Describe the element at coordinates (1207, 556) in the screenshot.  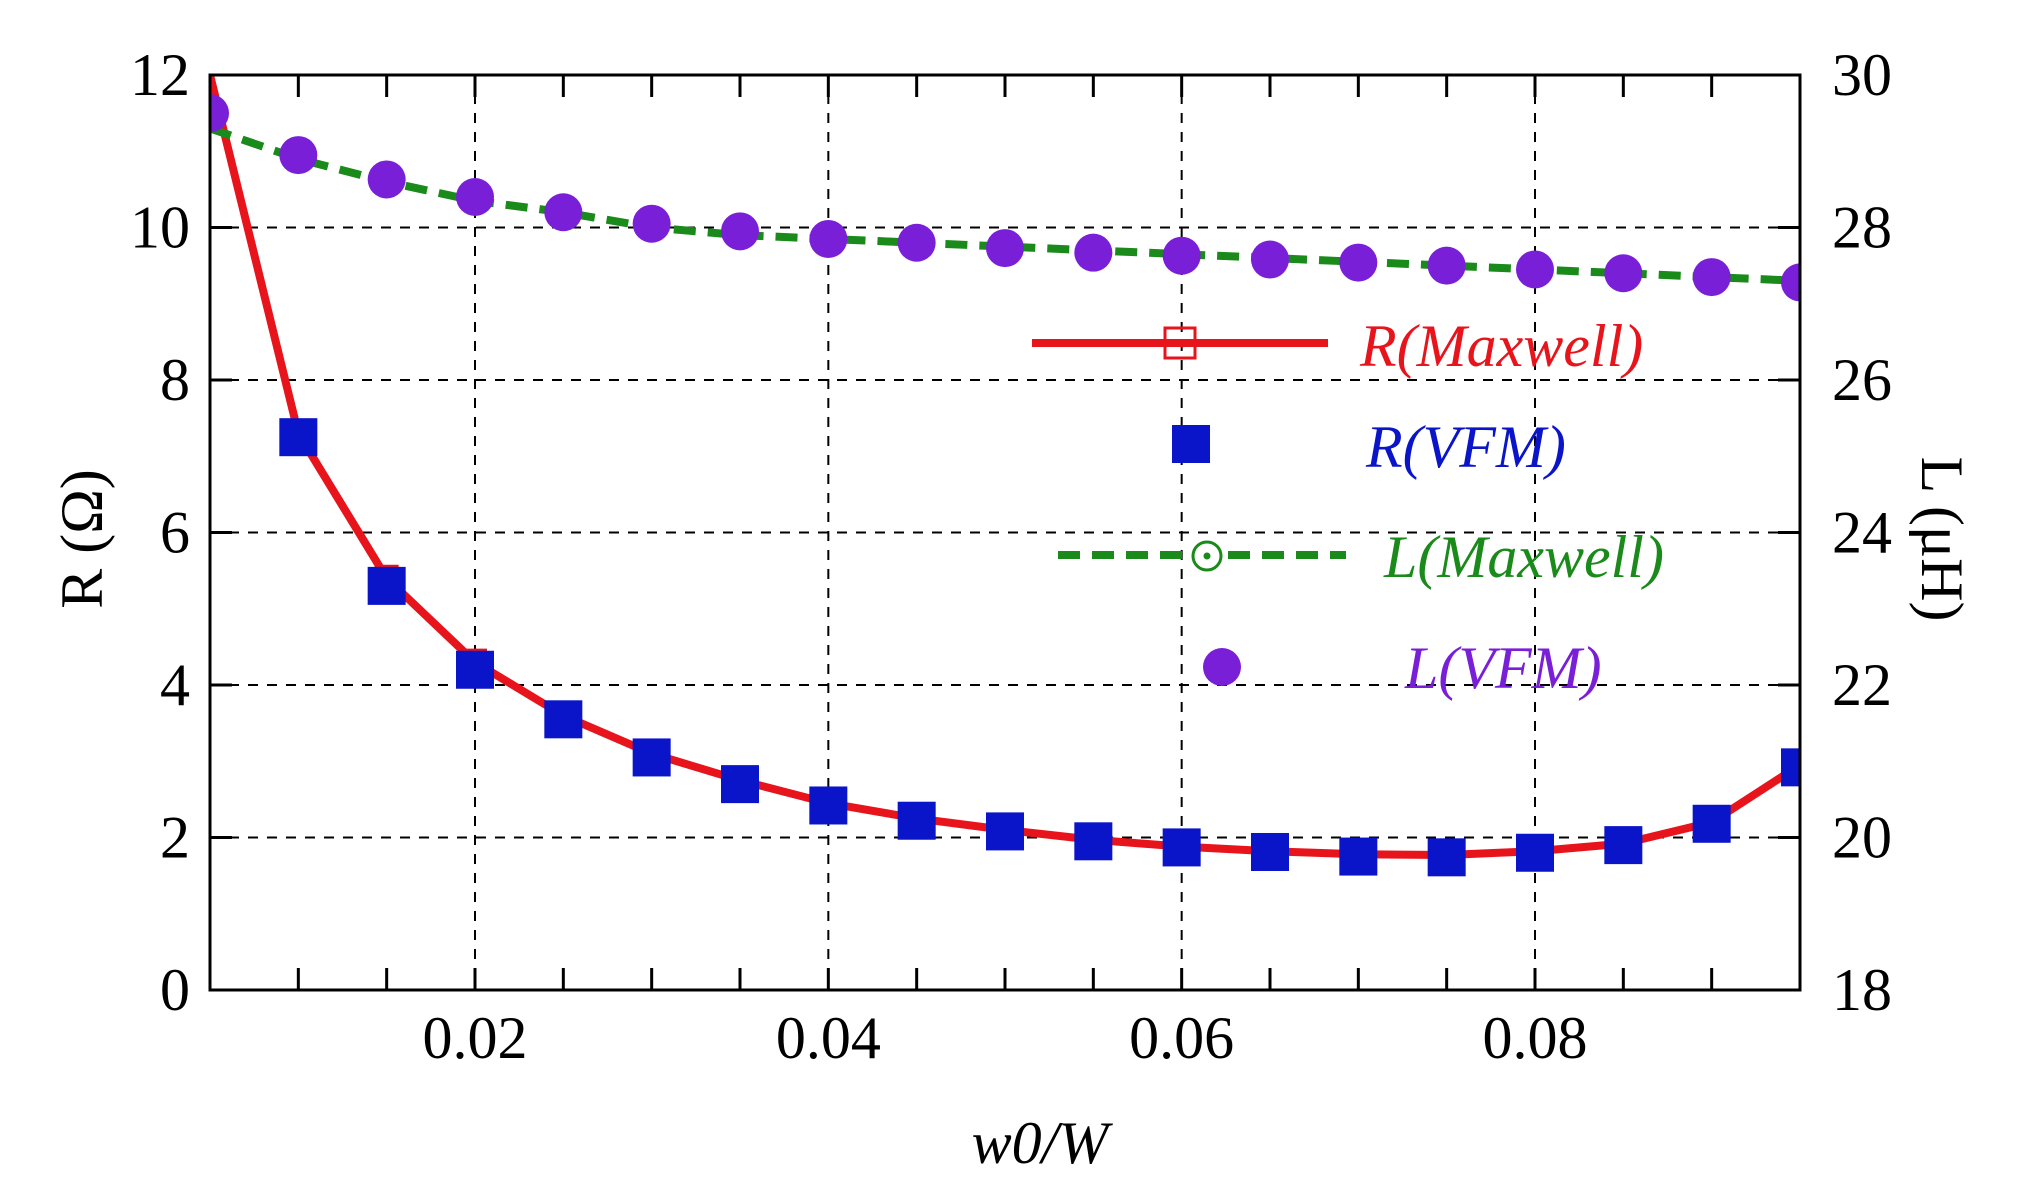
I see `legend-l-maxwell-marker-dot` at that location.